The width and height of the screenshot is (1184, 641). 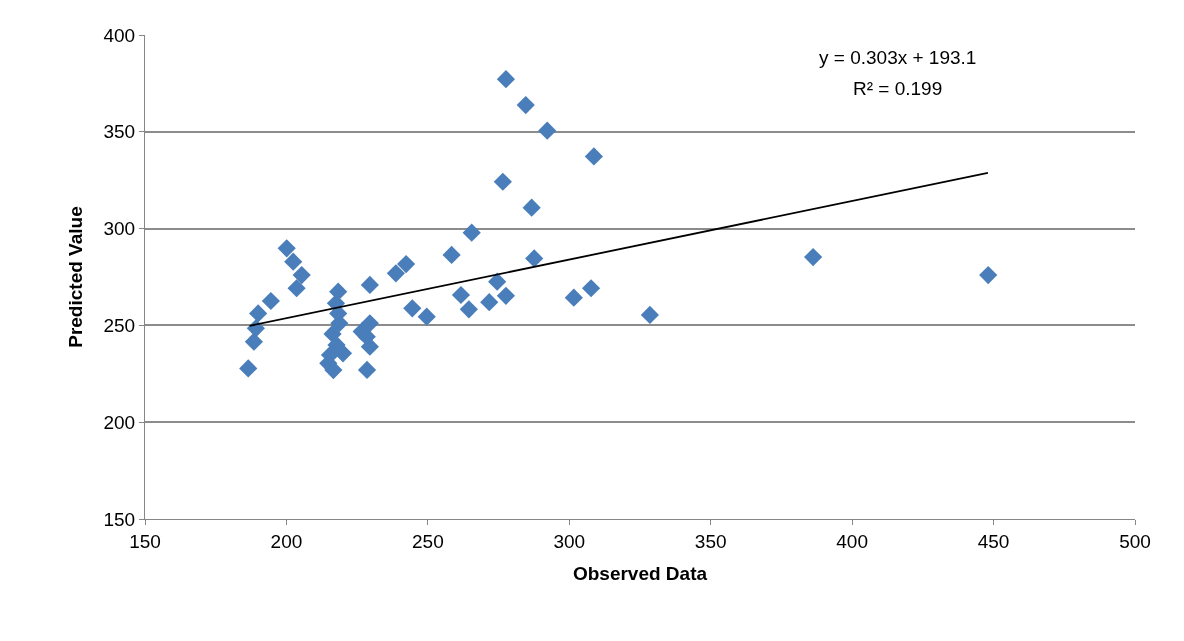 What do you see at coordinates (119, 422) in the screenshot?
I see `y-tick-label: 200` at bounding box center [119, 422].